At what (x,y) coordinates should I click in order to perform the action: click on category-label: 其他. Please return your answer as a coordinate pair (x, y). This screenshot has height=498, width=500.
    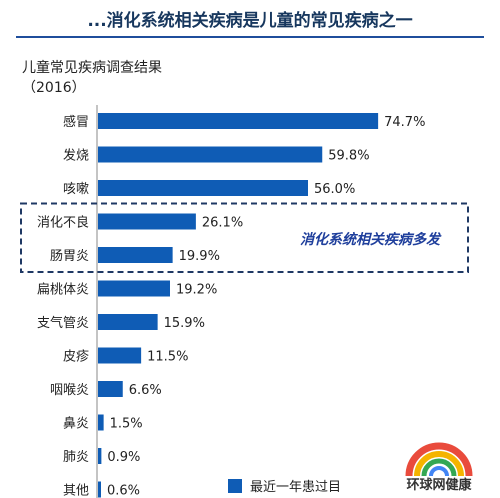
    Looking at the image, I should click on (76, 491).